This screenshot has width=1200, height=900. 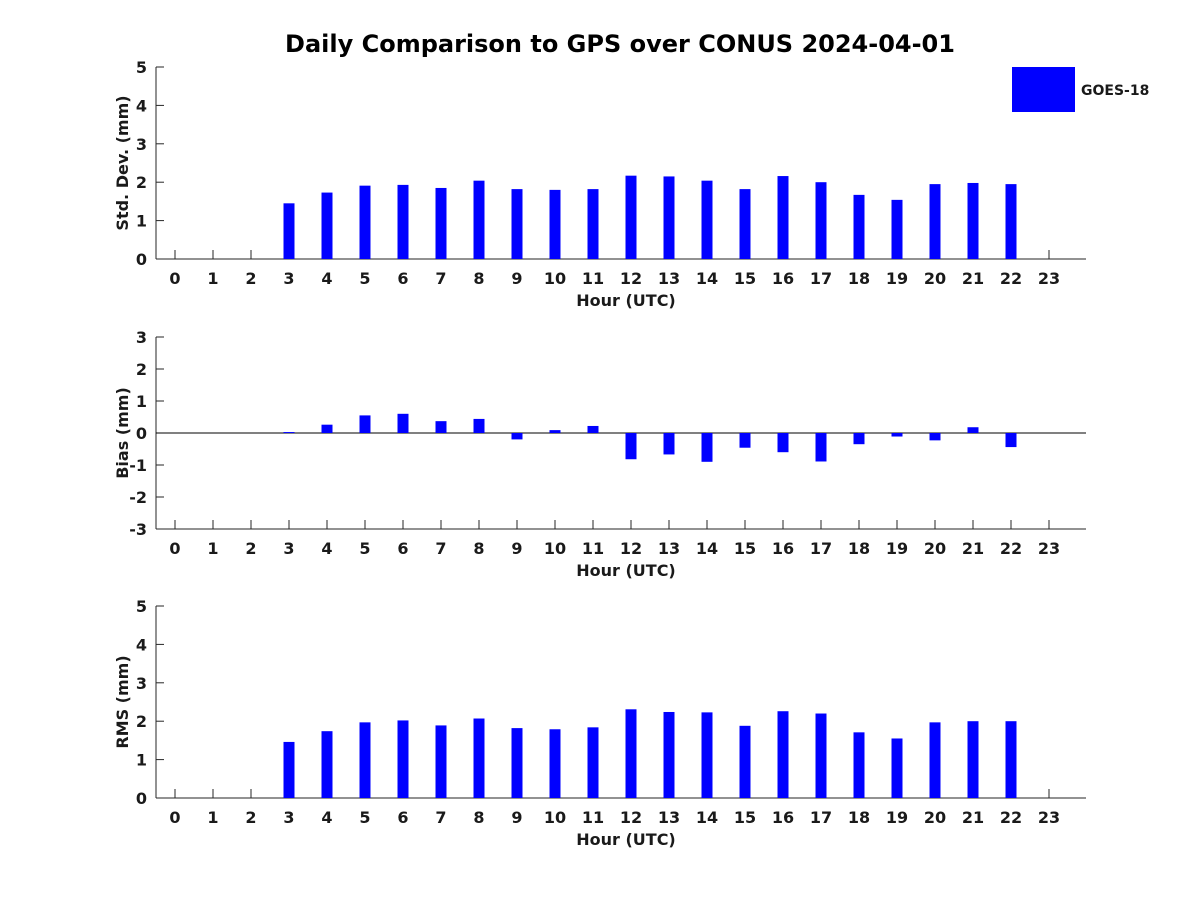 I want to click on std-ytick-label: 0, so click(x=141, y=259).